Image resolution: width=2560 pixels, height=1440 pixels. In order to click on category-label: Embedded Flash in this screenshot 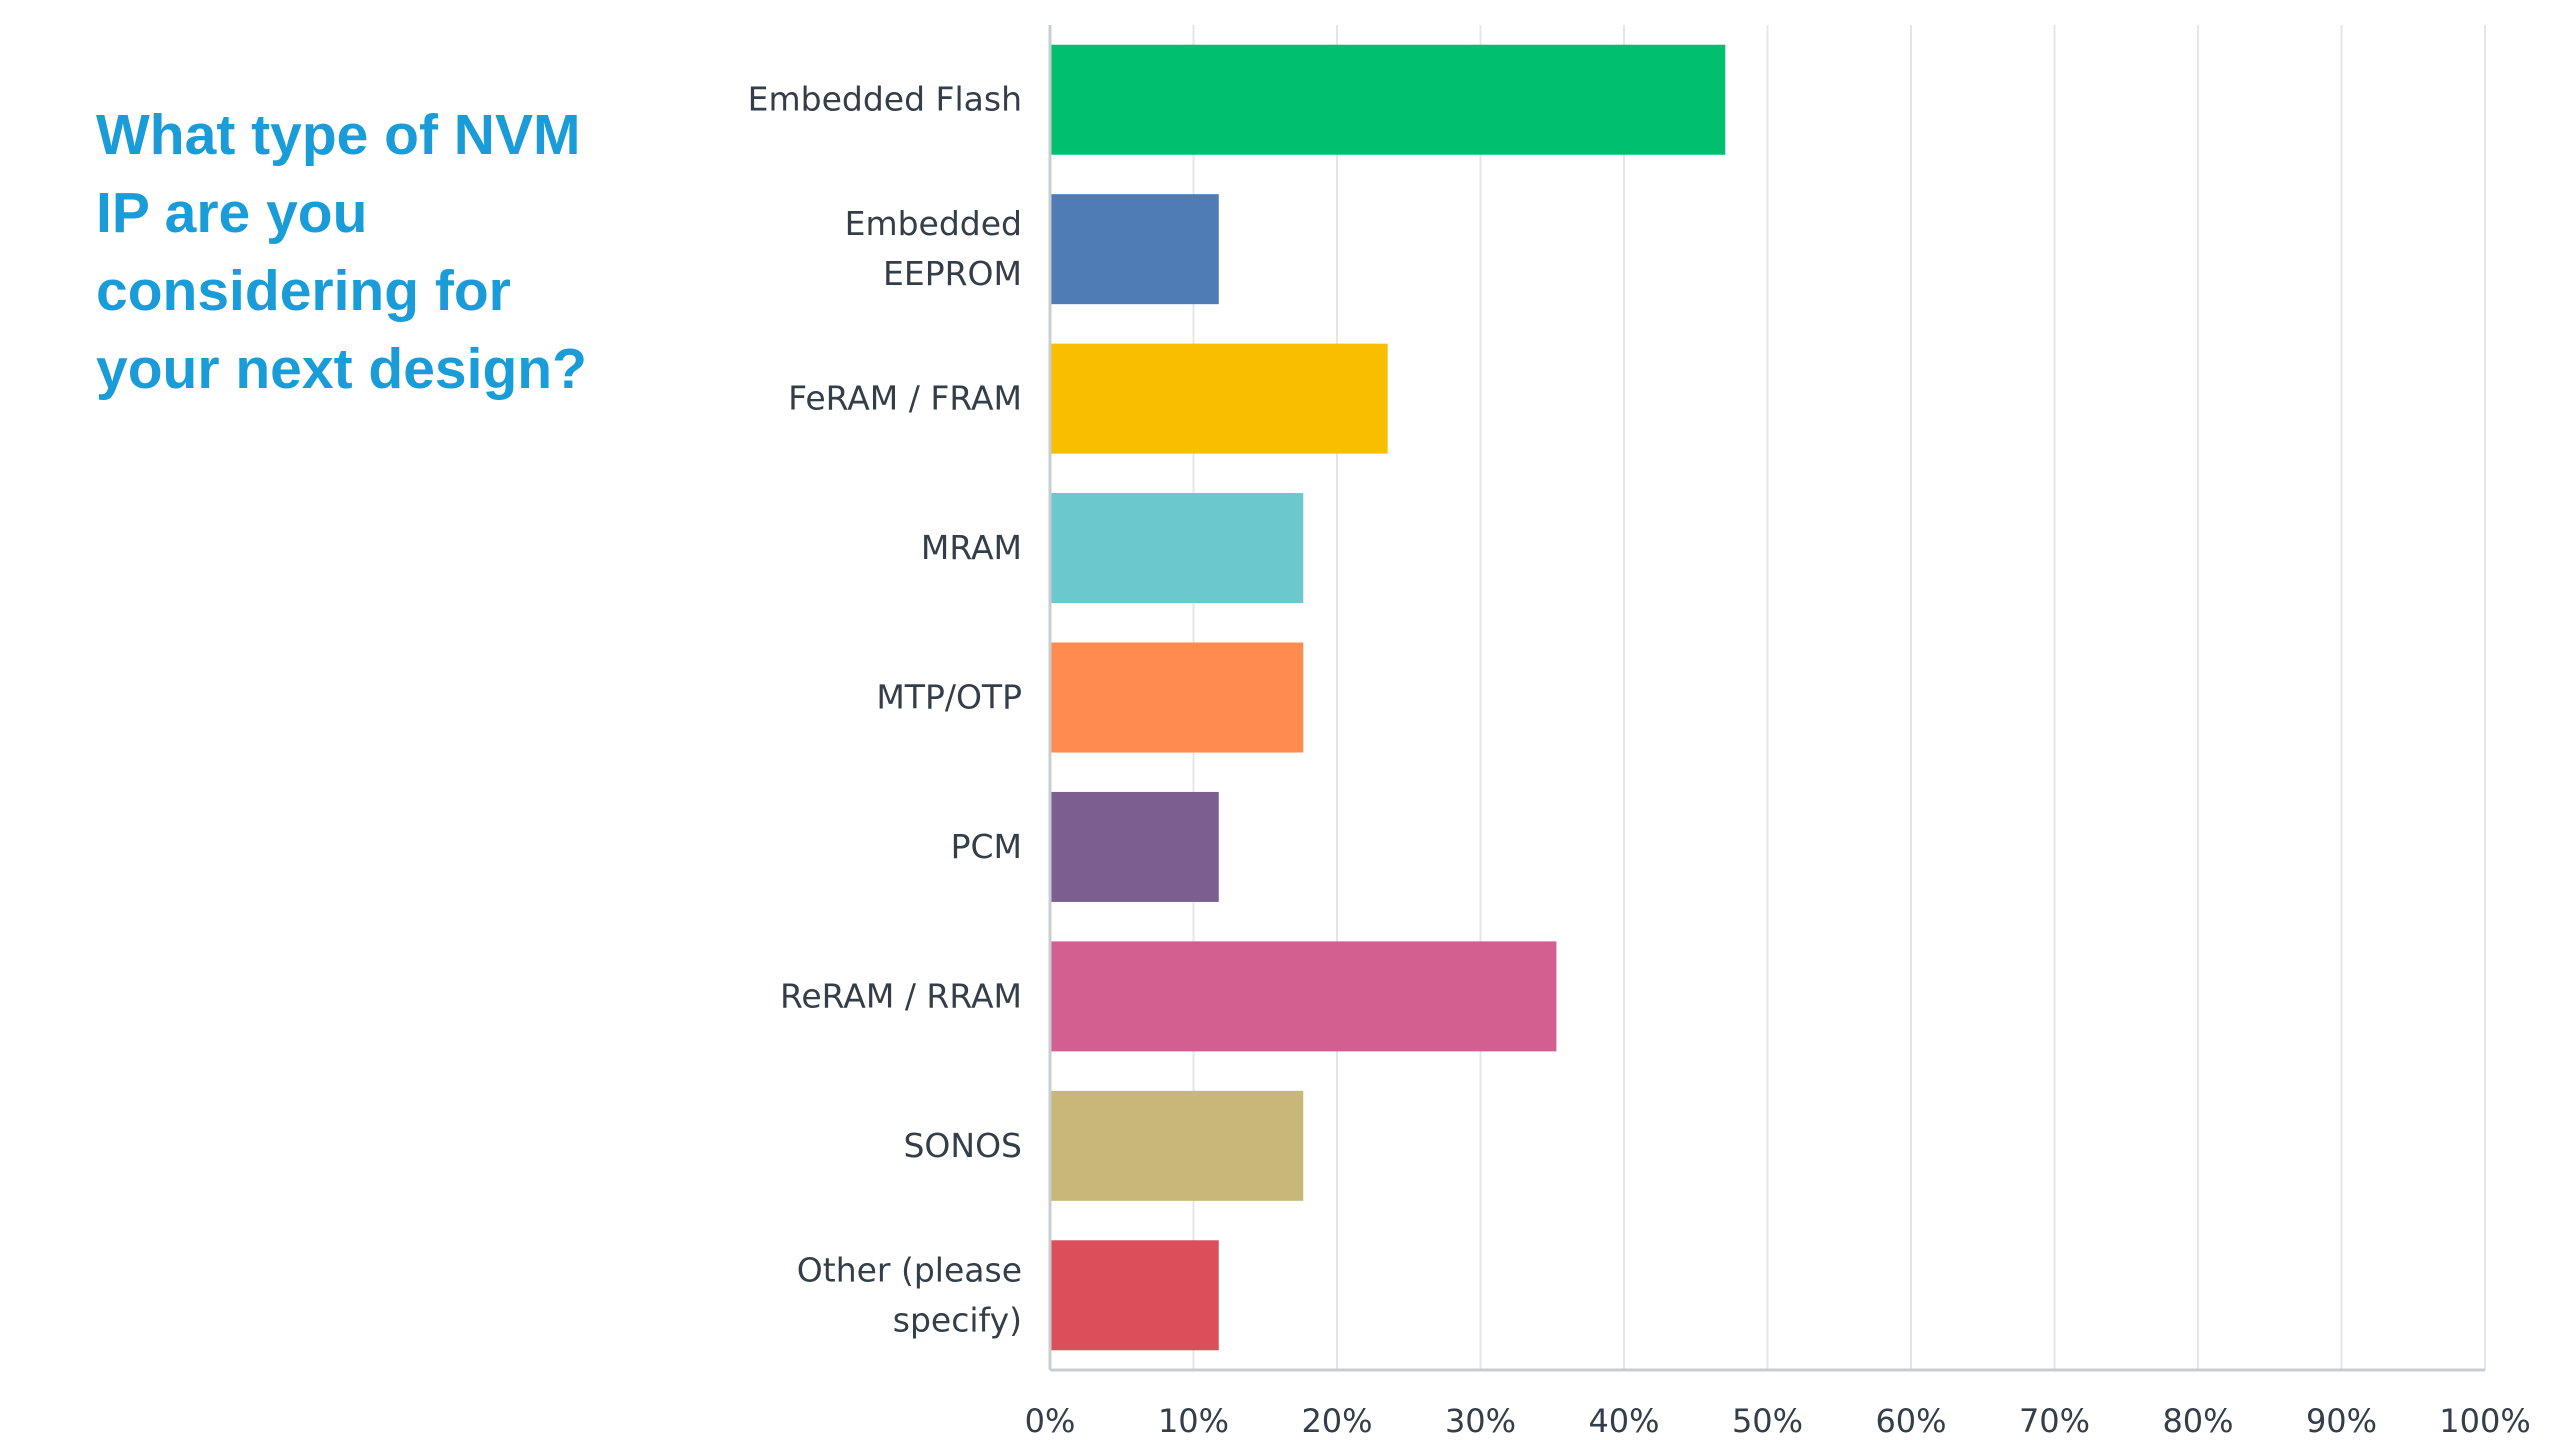, I will do `click(885, 99)`.